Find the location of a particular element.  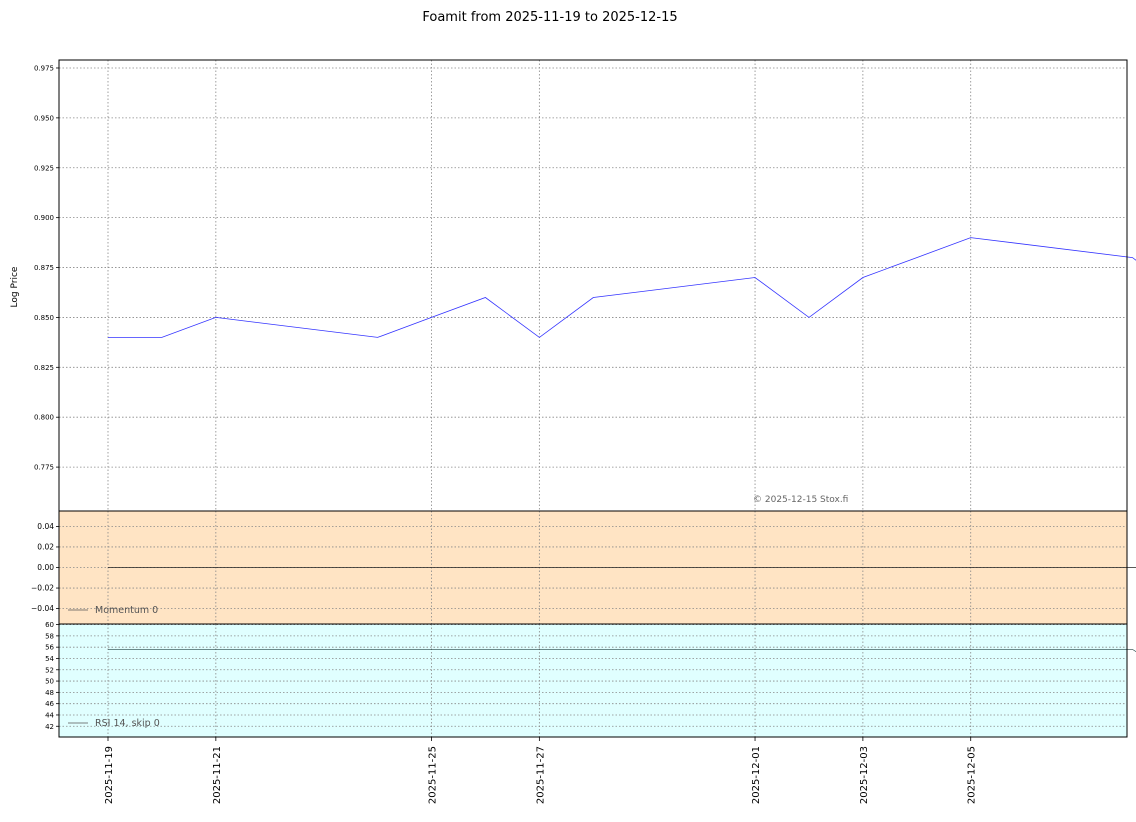

momentum-legend-label: Momentum 0 is located at coordinates (126, 610).